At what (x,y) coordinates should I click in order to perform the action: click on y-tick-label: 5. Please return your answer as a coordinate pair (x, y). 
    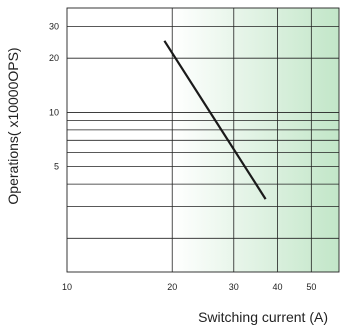
    Looking at the image, I should click on (56, 167).